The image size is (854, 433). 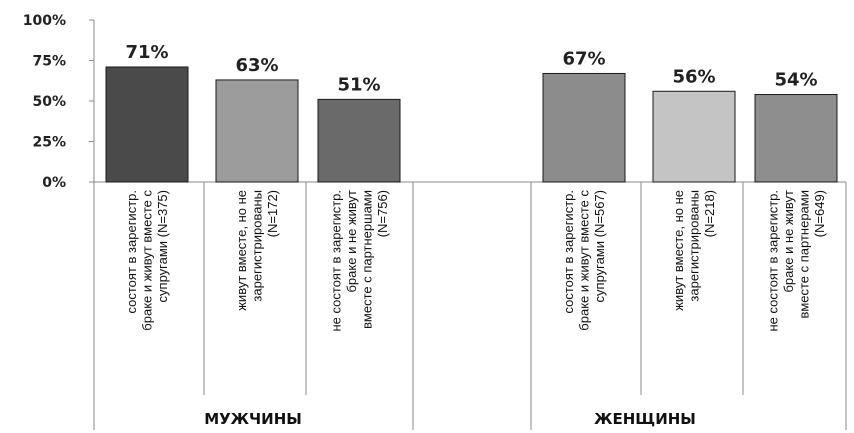 What do you see at coordinates (471, 68) in the screenshot?
I see `data-labels: 71% 63% 51% 67% 56% 54%` at bounding box center [471, 68].